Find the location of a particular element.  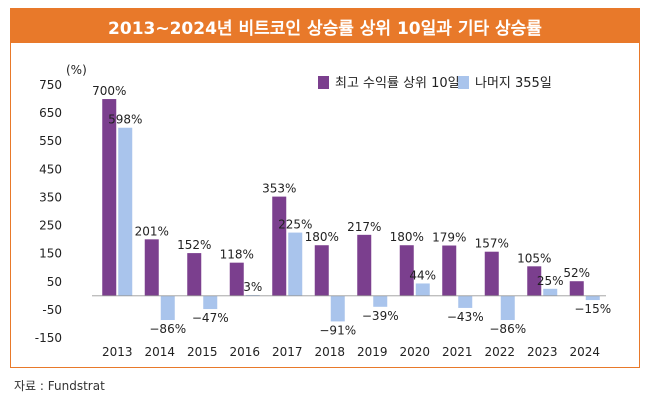

data-label: 700% is located at coordinates (109, 91).